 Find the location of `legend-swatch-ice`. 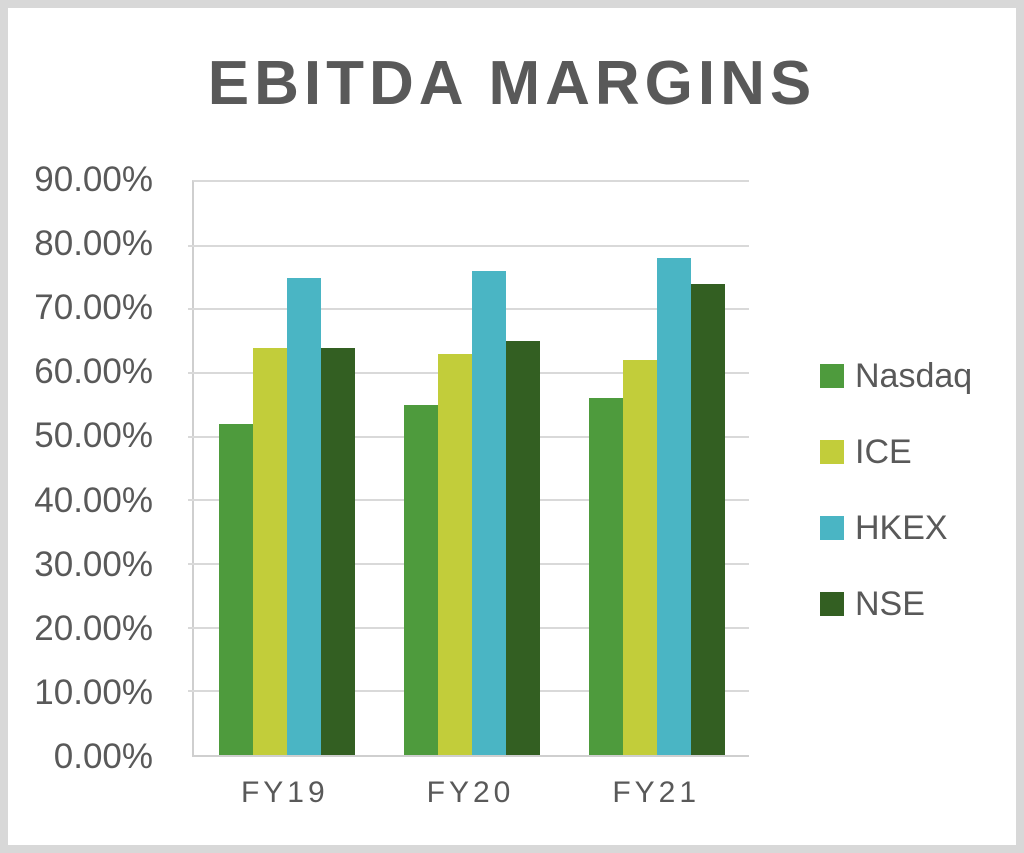

legend-swatch-ice is located at coordinates (832, 452).